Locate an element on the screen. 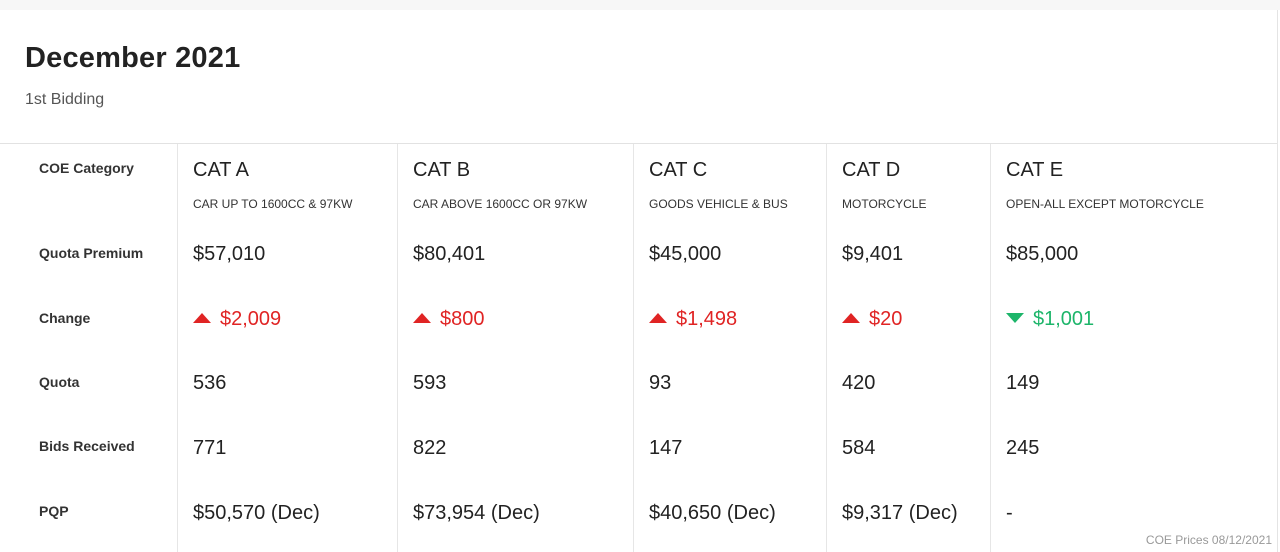  change-value: $1,498 is located at coordinates (693, 319).